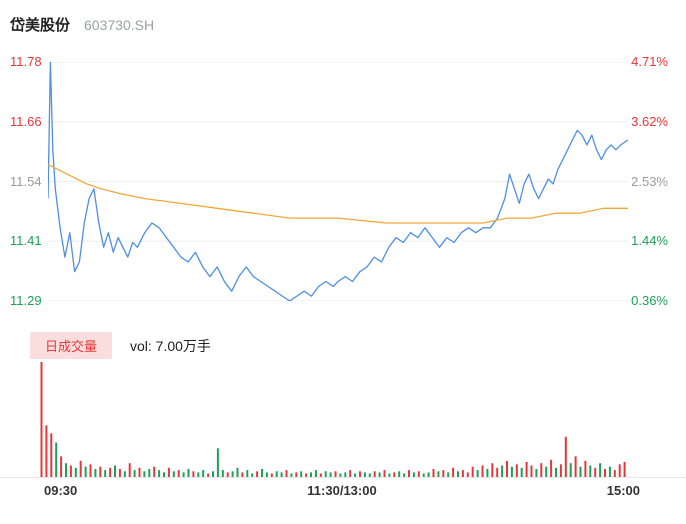  Describe the element at coordinates (649, 241) in the screenshot. I see `change-axis-label: 1.44%` at that location.